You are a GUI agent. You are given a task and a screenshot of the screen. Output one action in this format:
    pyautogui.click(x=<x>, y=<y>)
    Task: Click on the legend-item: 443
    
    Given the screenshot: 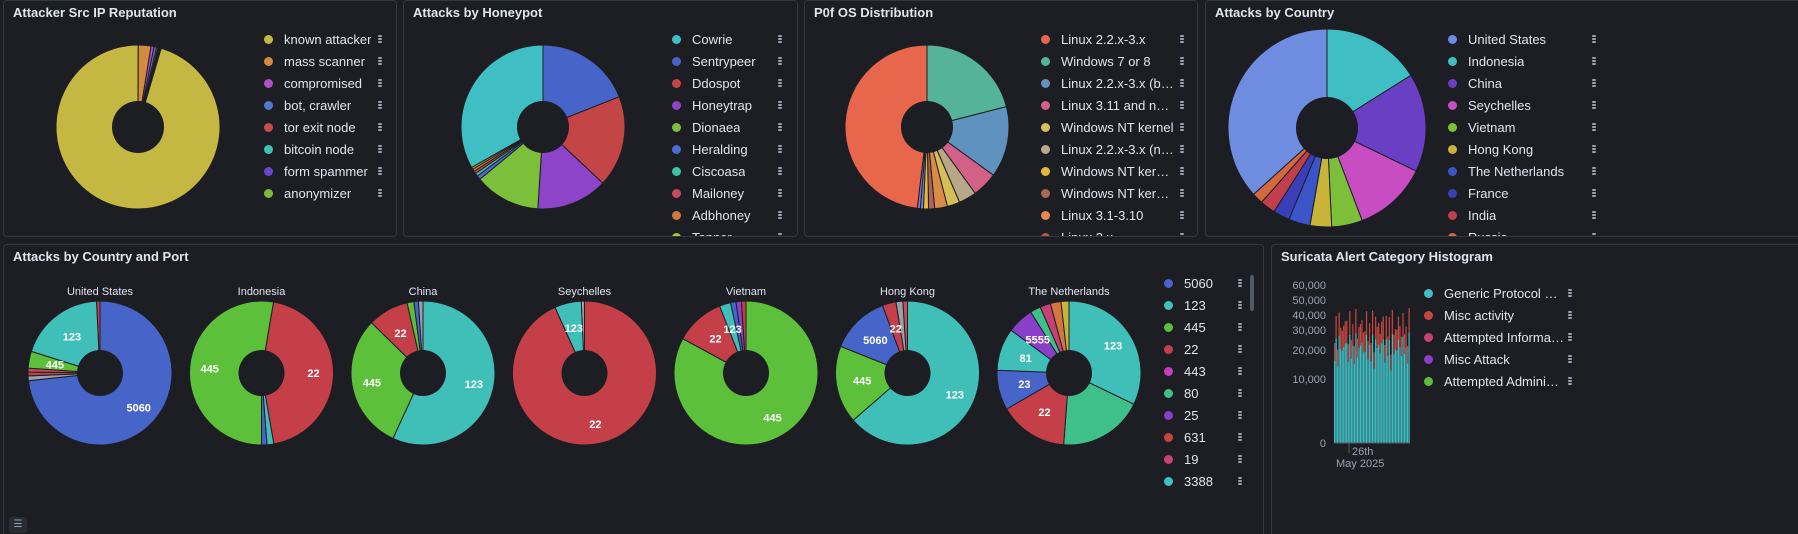 What is the action you would take?
    pyautogui.click(x=1204, y=371)
    